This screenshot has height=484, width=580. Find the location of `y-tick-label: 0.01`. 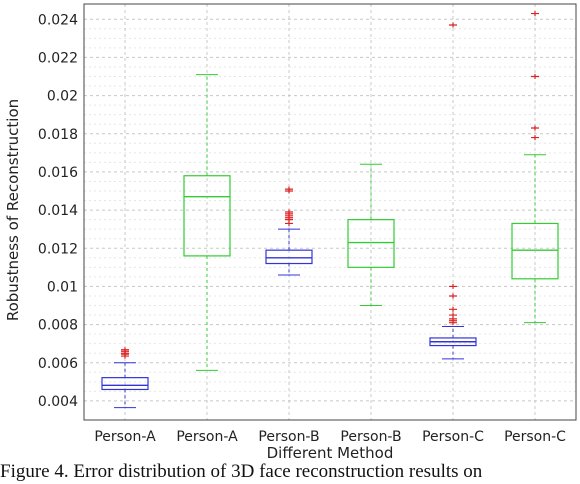

y-tick-label: 0.01 is located at coordinates (62, 287).